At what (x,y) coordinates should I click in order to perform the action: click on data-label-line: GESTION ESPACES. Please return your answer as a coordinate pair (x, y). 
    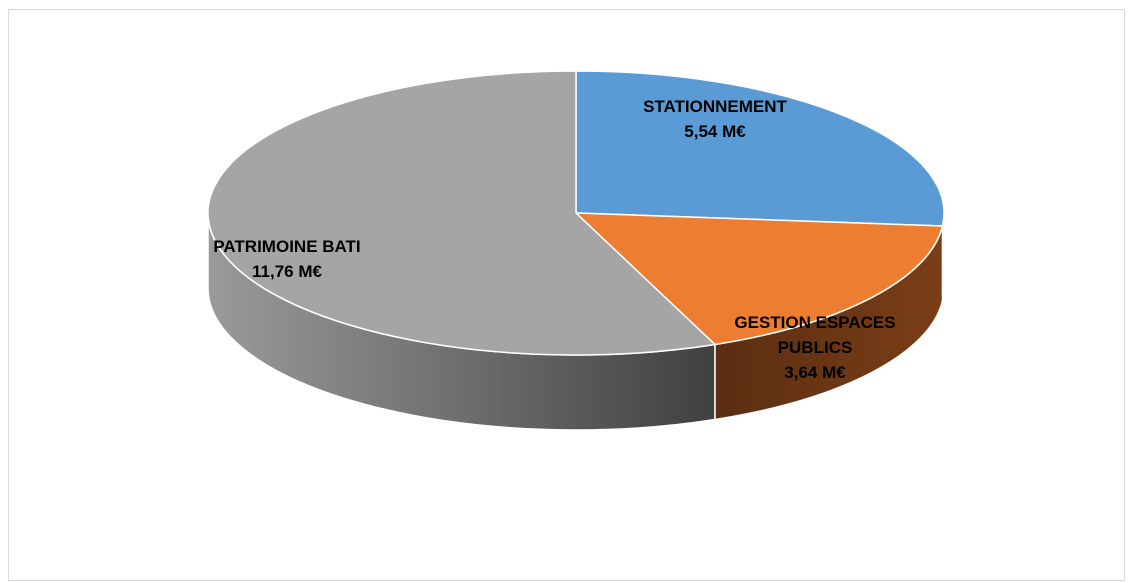
    Looking at the image, I should click on (814, 322).